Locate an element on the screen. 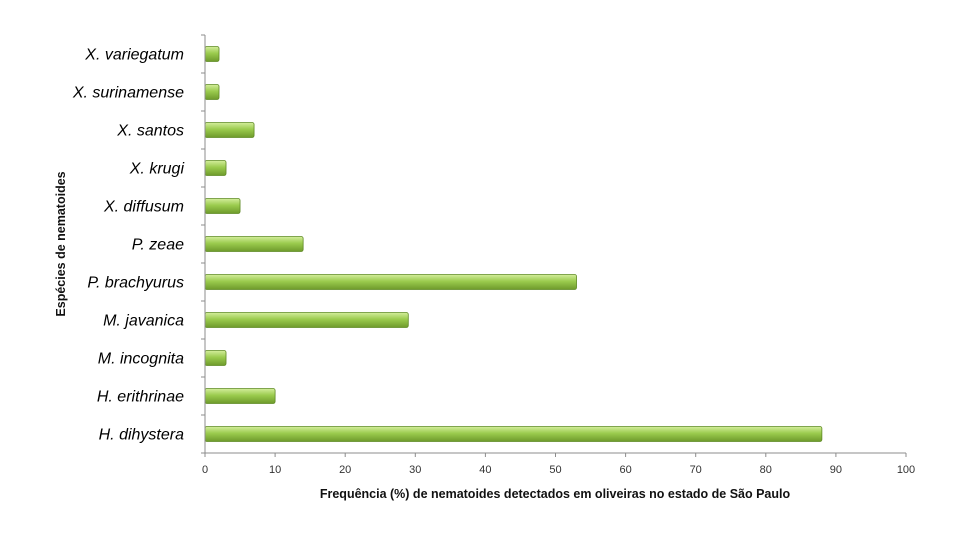 Image resolution: width=960 pixels, height=539 pixels. y-axis-title: Espécies de nematoides is located at coordinates (61, 243).